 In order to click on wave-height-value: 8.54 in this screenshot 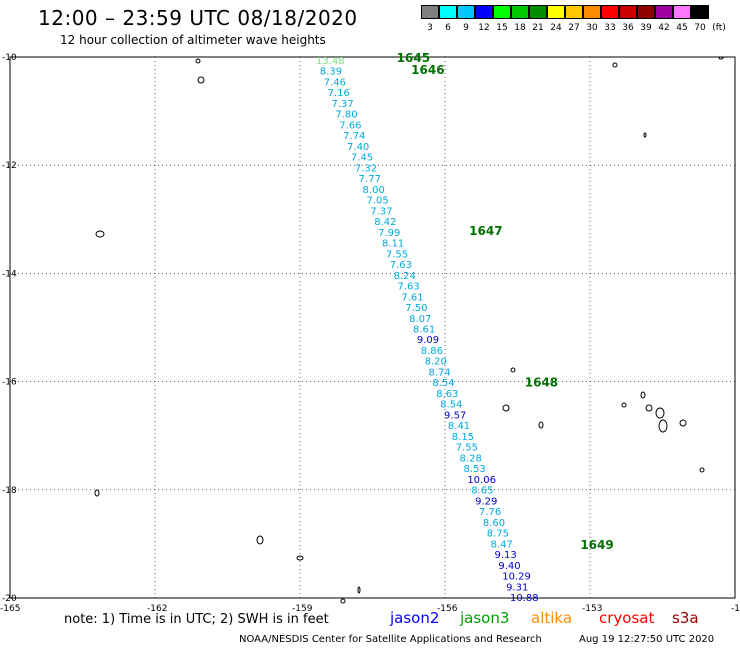, I will do `click(451, 405)`.